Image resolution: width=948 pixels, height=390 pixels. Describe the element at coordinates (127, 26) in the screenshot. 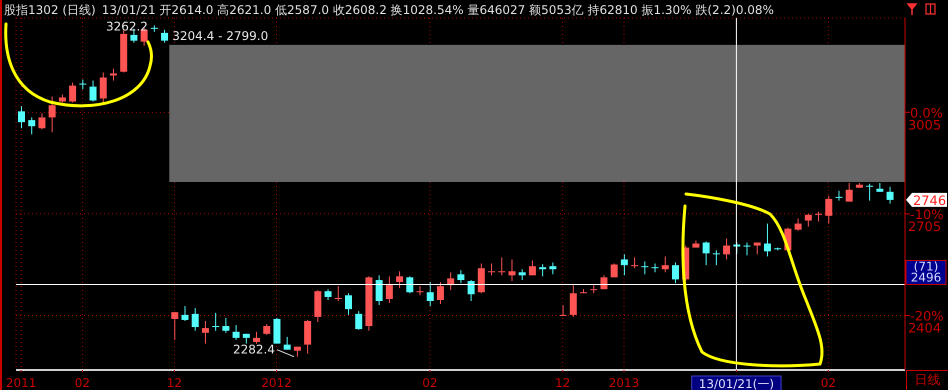

I see `annotation: 3262.2` at that location.